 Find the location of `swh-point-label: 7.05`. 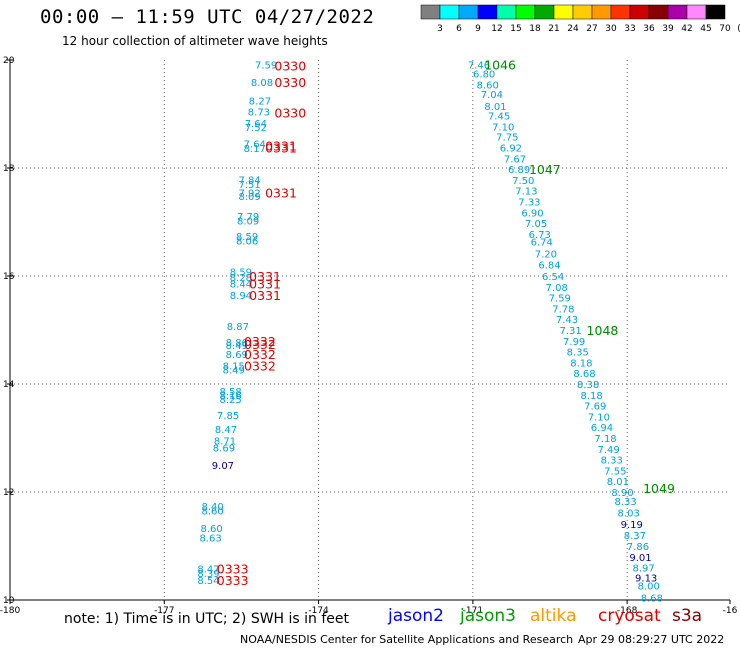

swh-point-label: 7.05 is located at coordinates (536, 224).